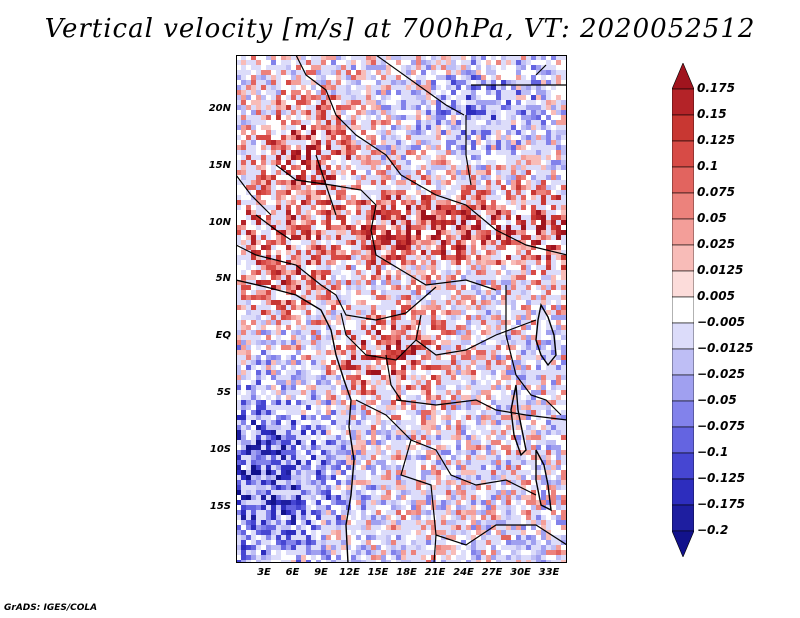 This screenshot has height=618, width=800. What do you see at coordinates (223, 279) in the screenshot?
I see `lat-tick-label: 5N` at bounding box center [223, 279].